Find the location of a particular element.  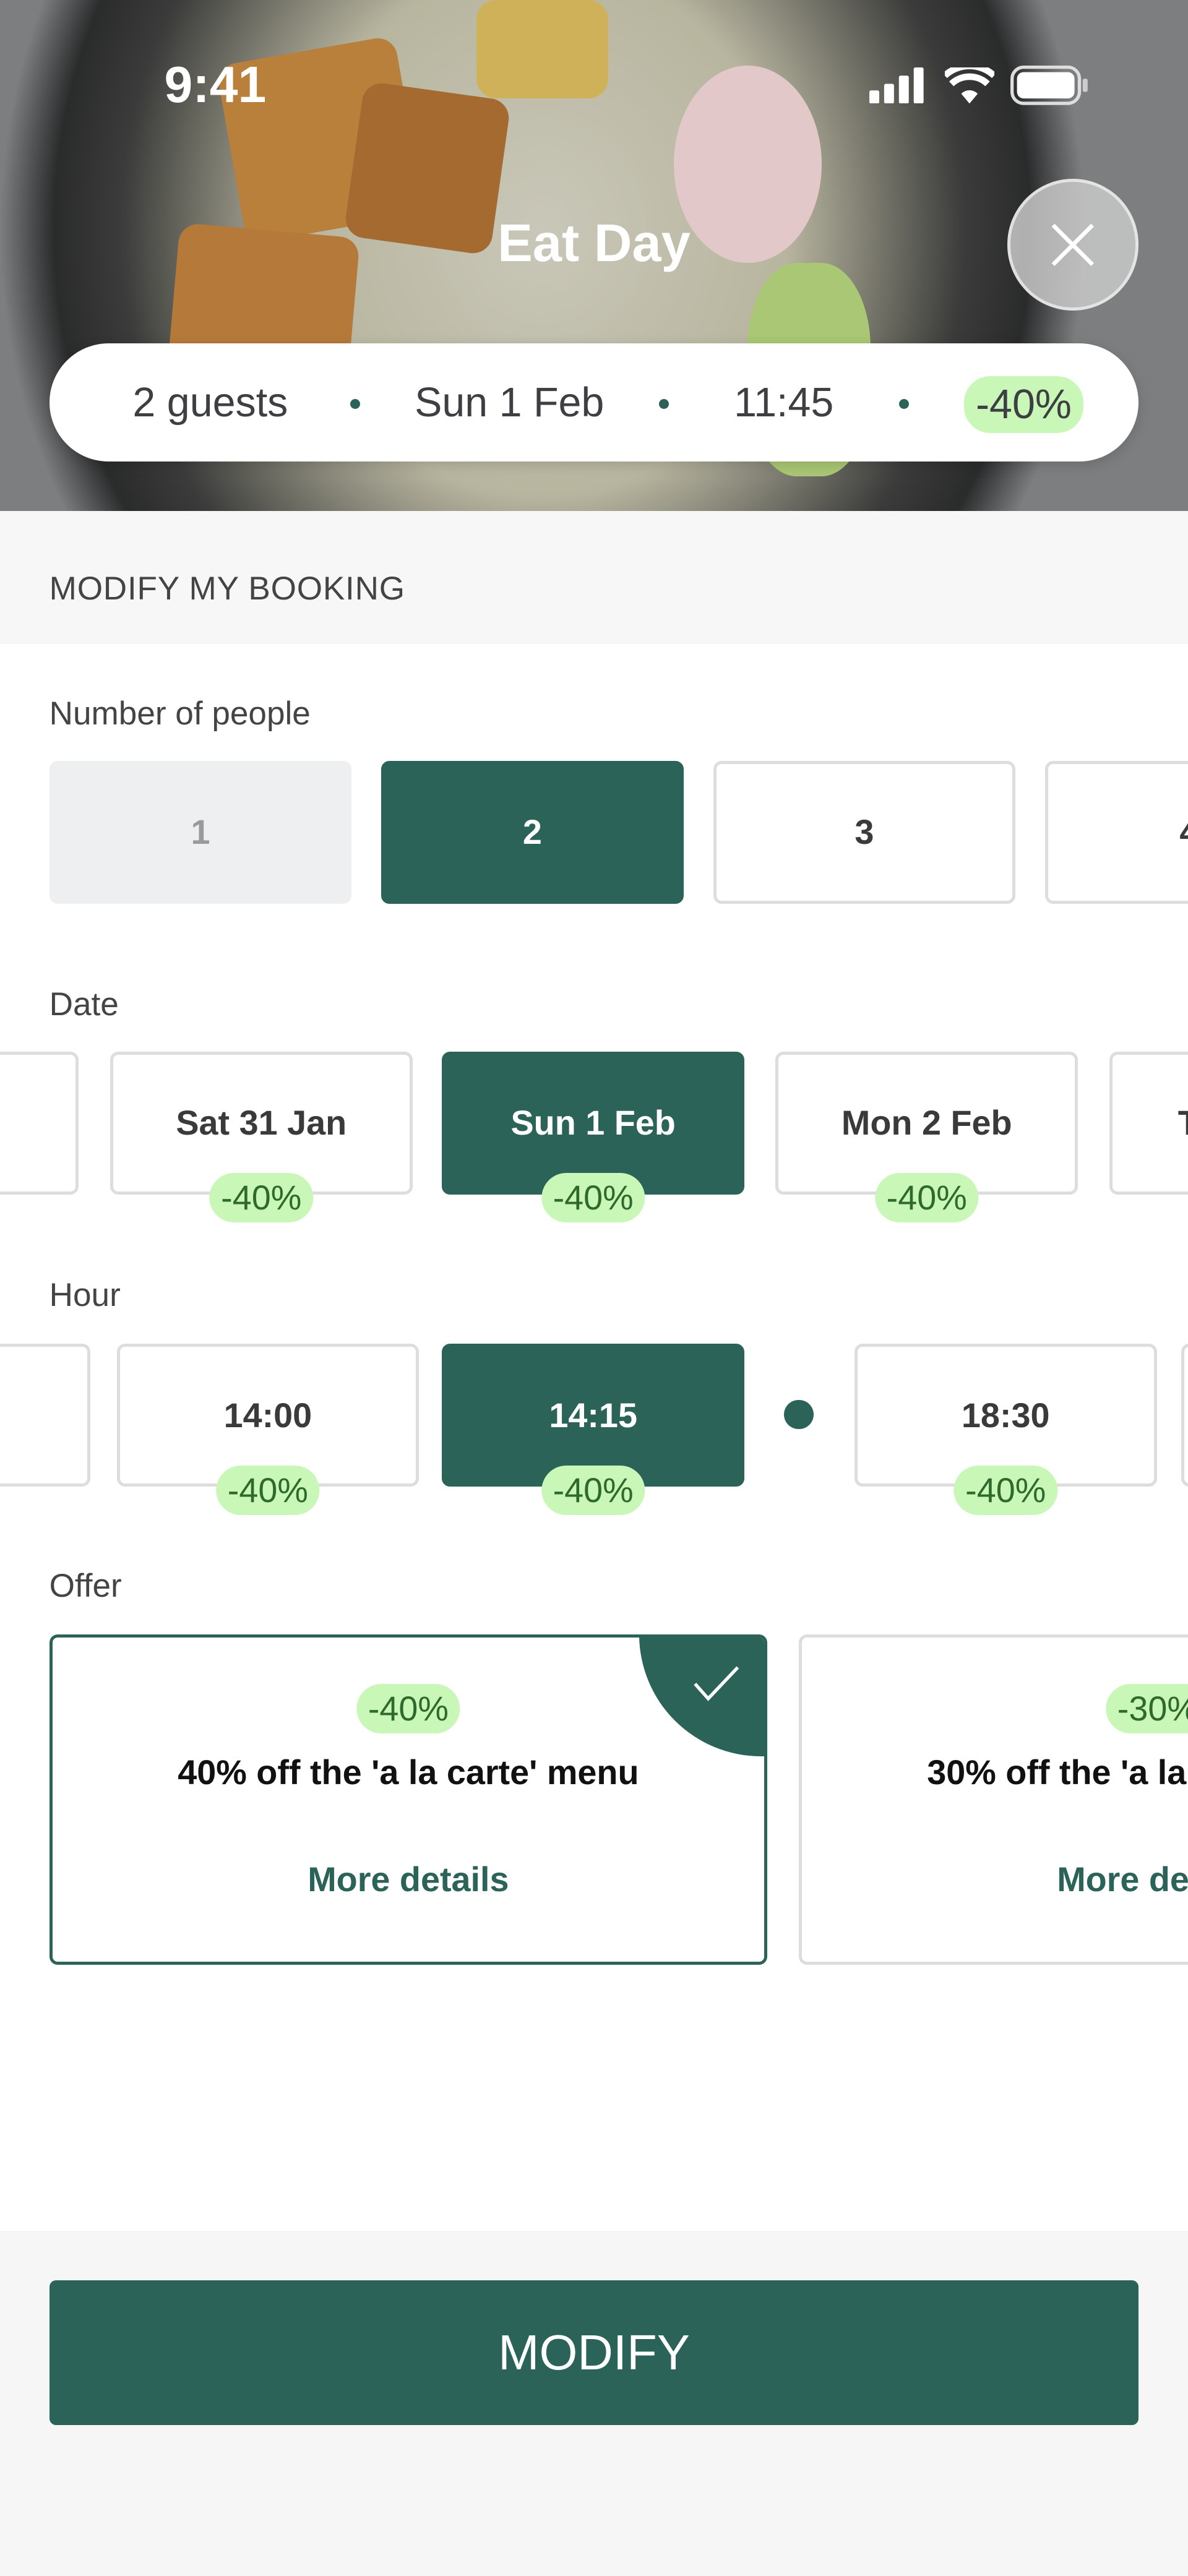

date-option-selected: Sun 1 Feb -40% is located at coordinates (593, 1137).